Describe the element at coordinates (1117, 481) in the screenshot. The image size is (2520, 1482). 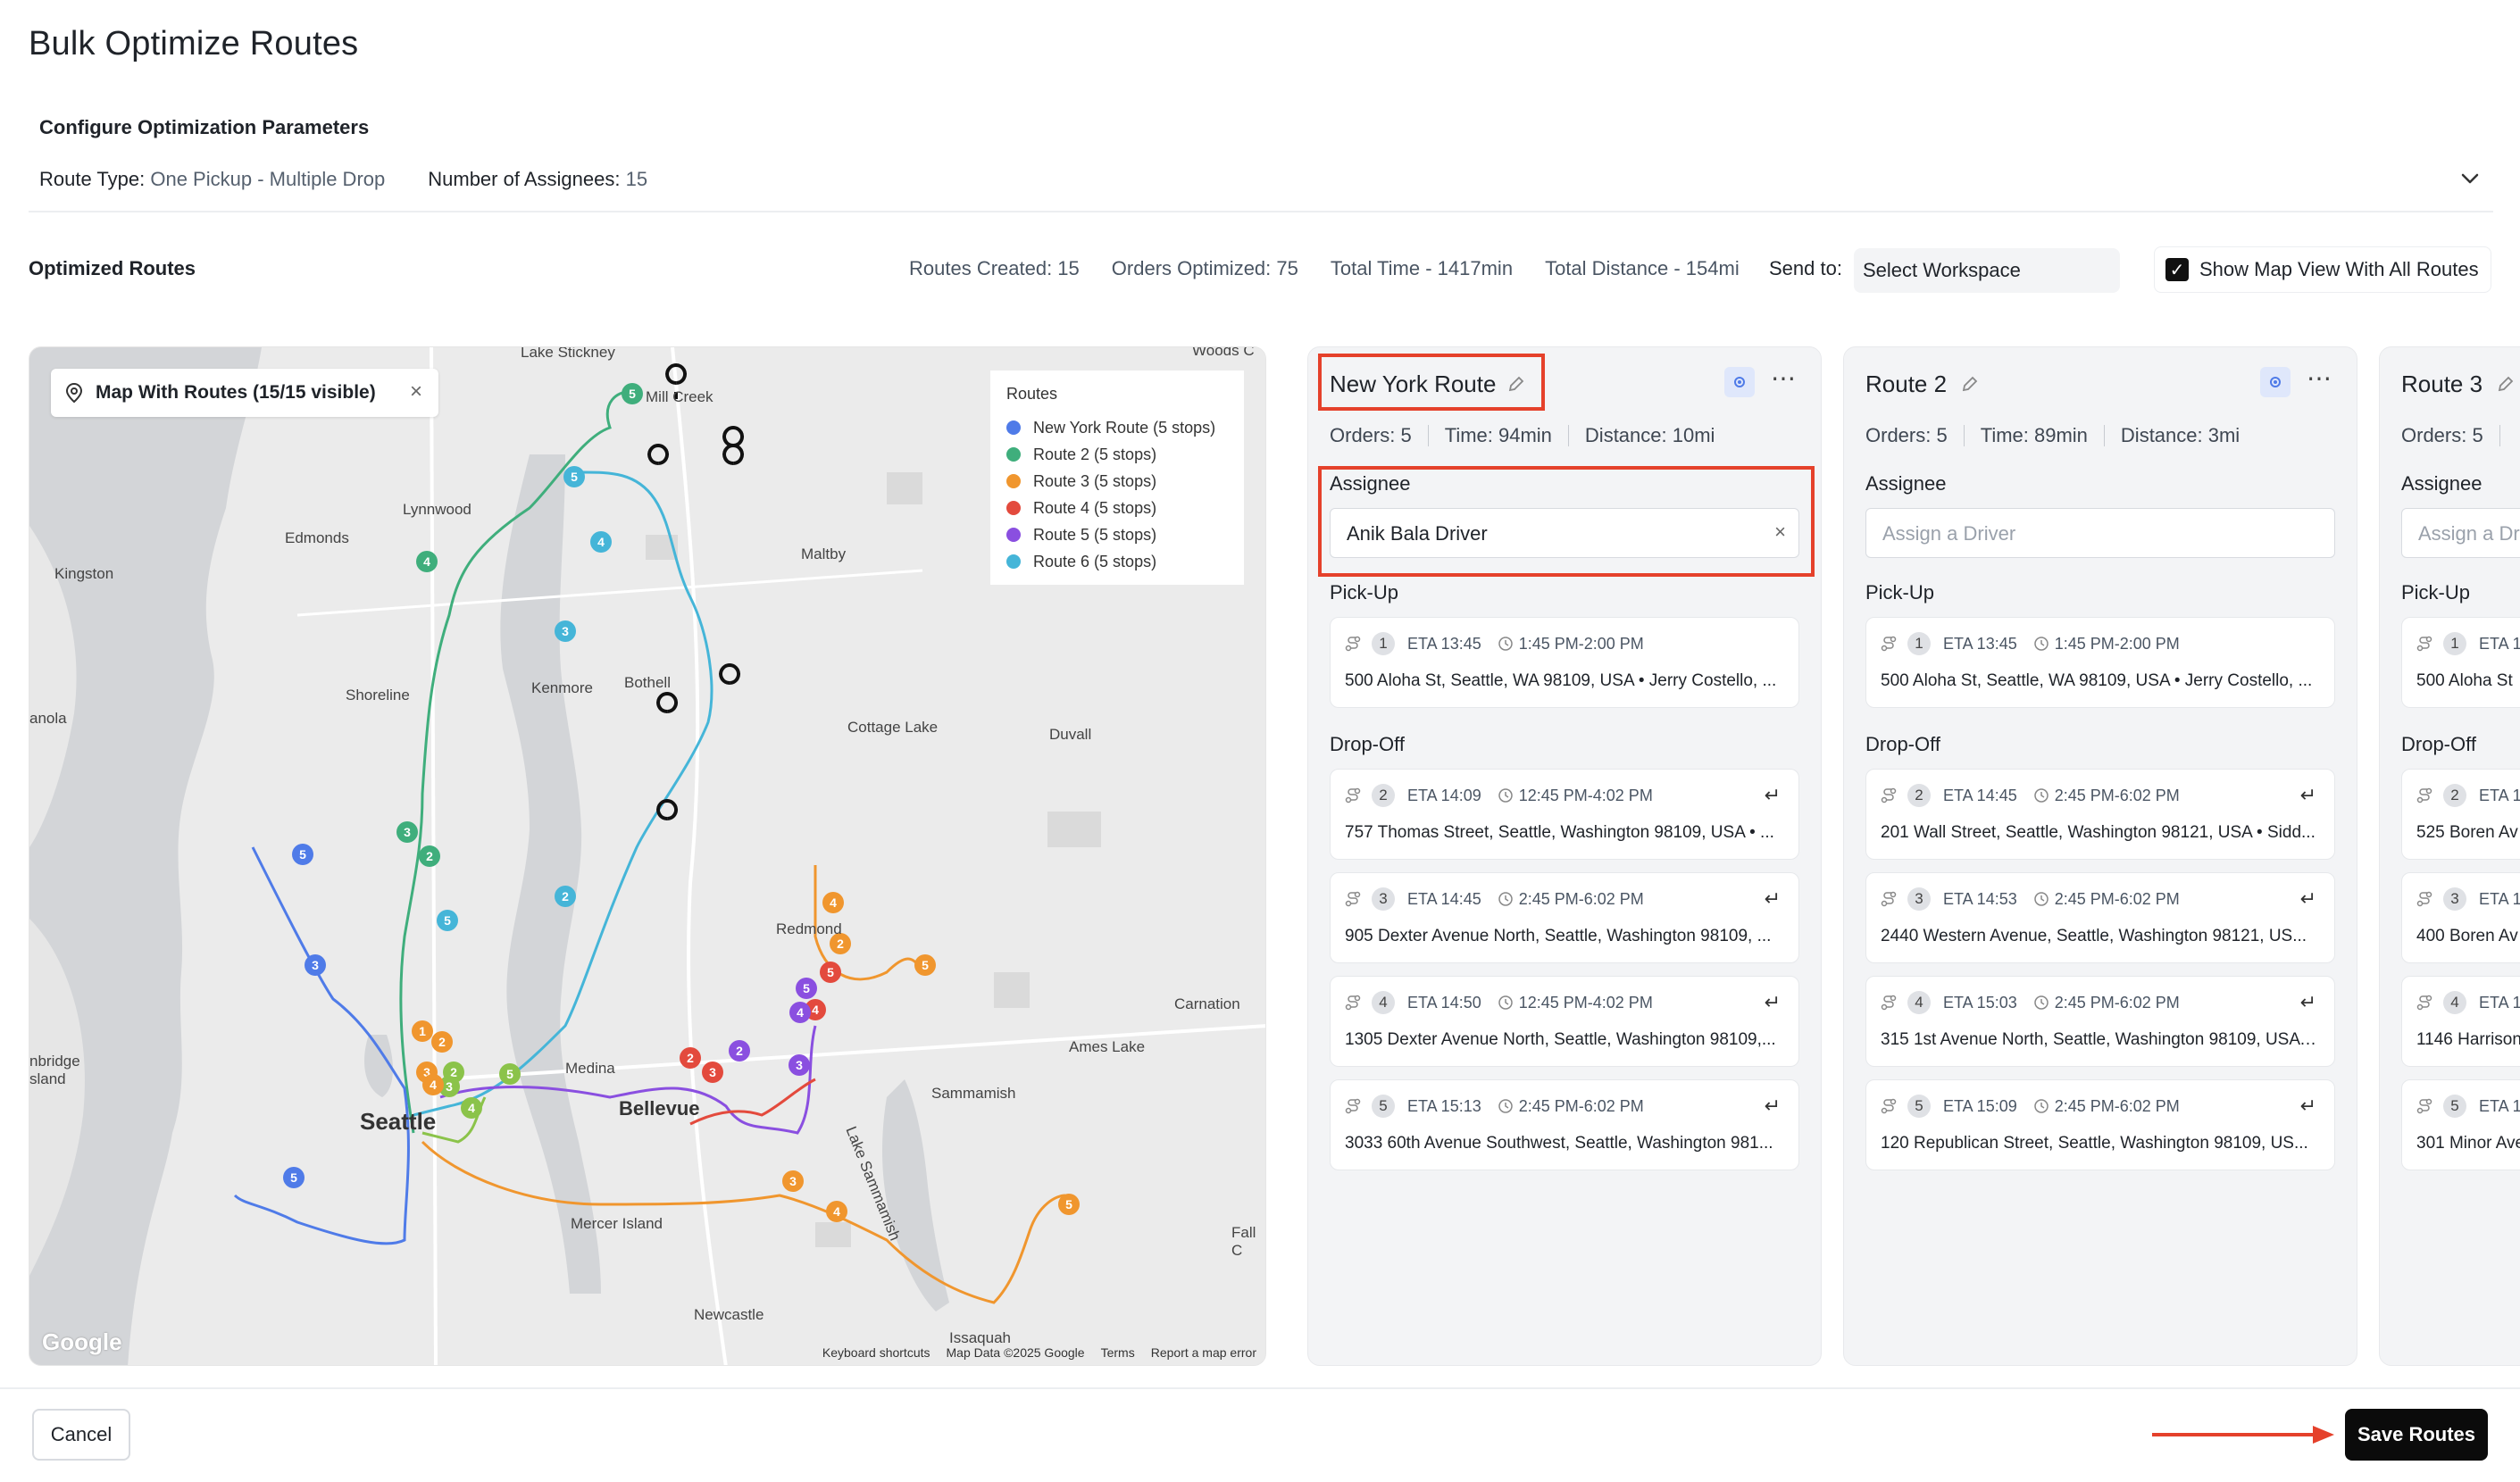
I see `legend-item: Route 3 (5 stops)` at that location.